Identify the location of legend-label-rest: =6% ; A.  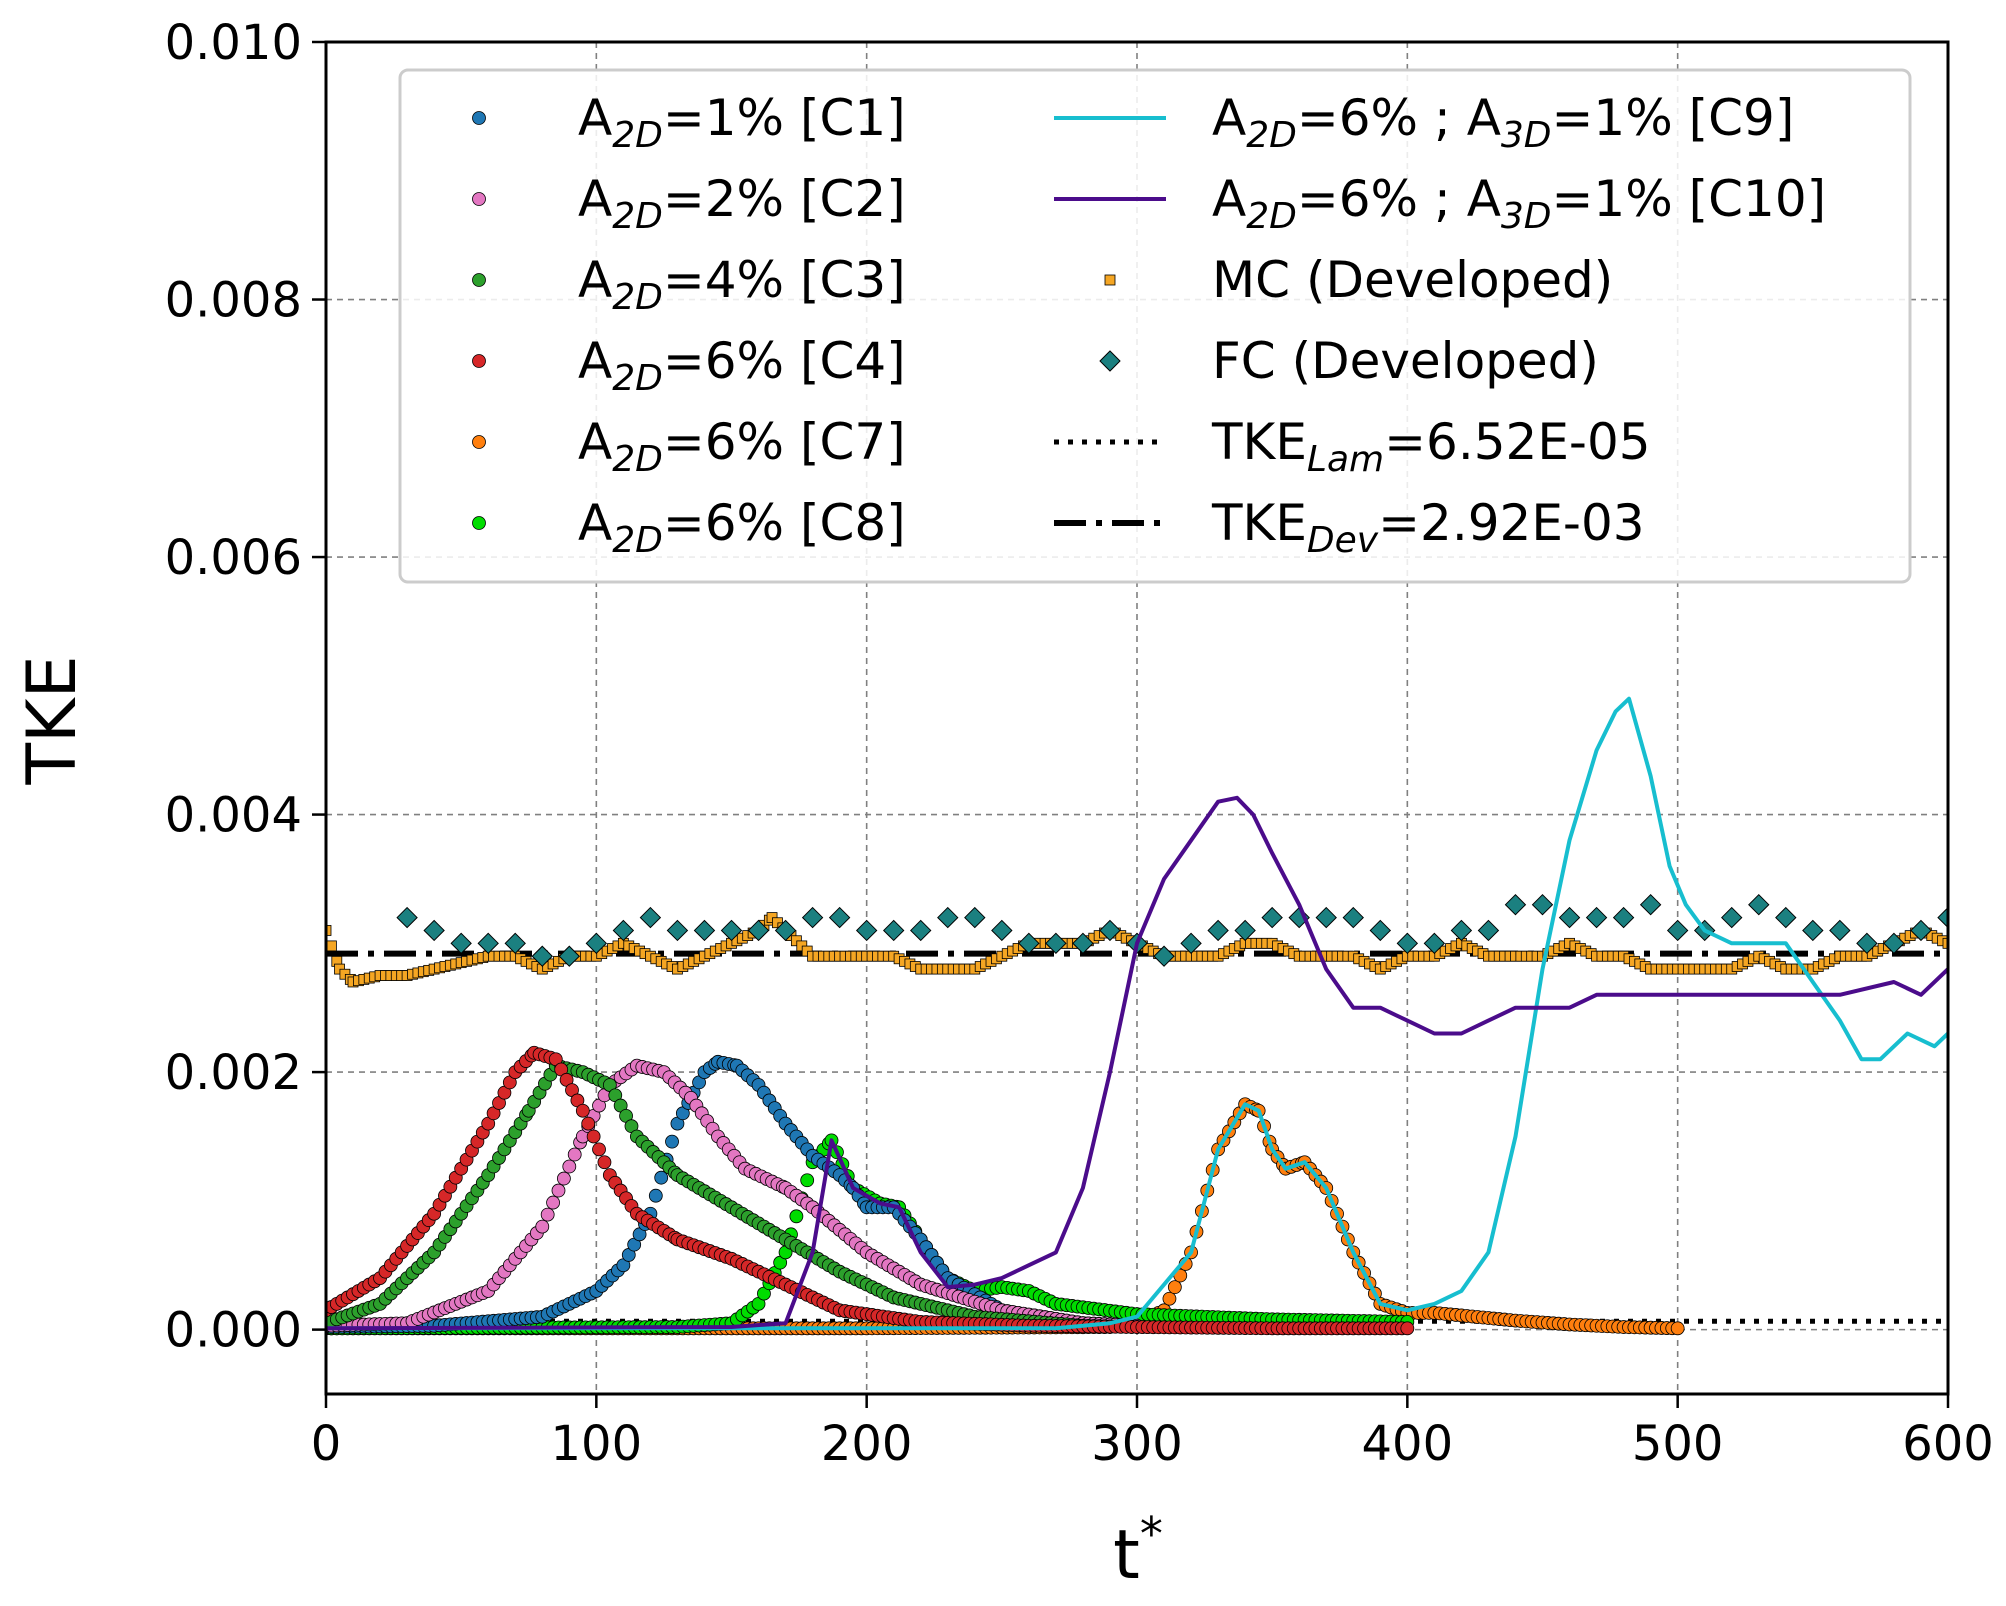
(1399, 118).